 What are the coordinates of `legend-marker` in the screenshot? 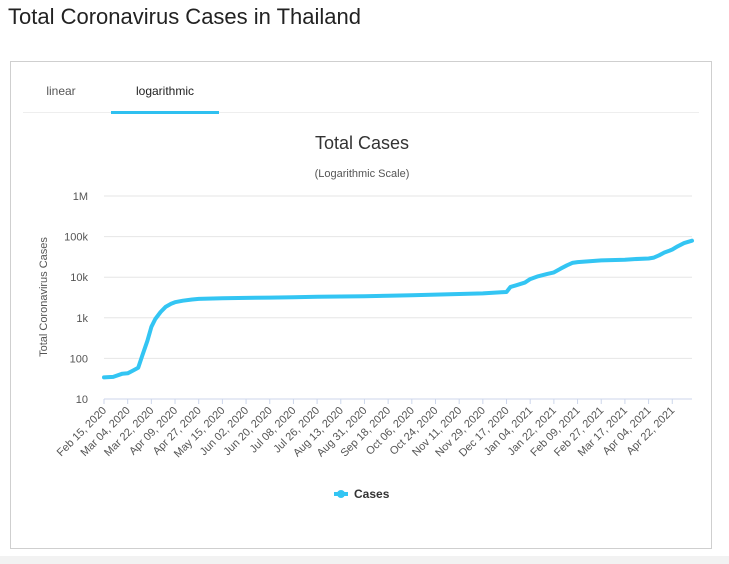 It's located at (341, 494).